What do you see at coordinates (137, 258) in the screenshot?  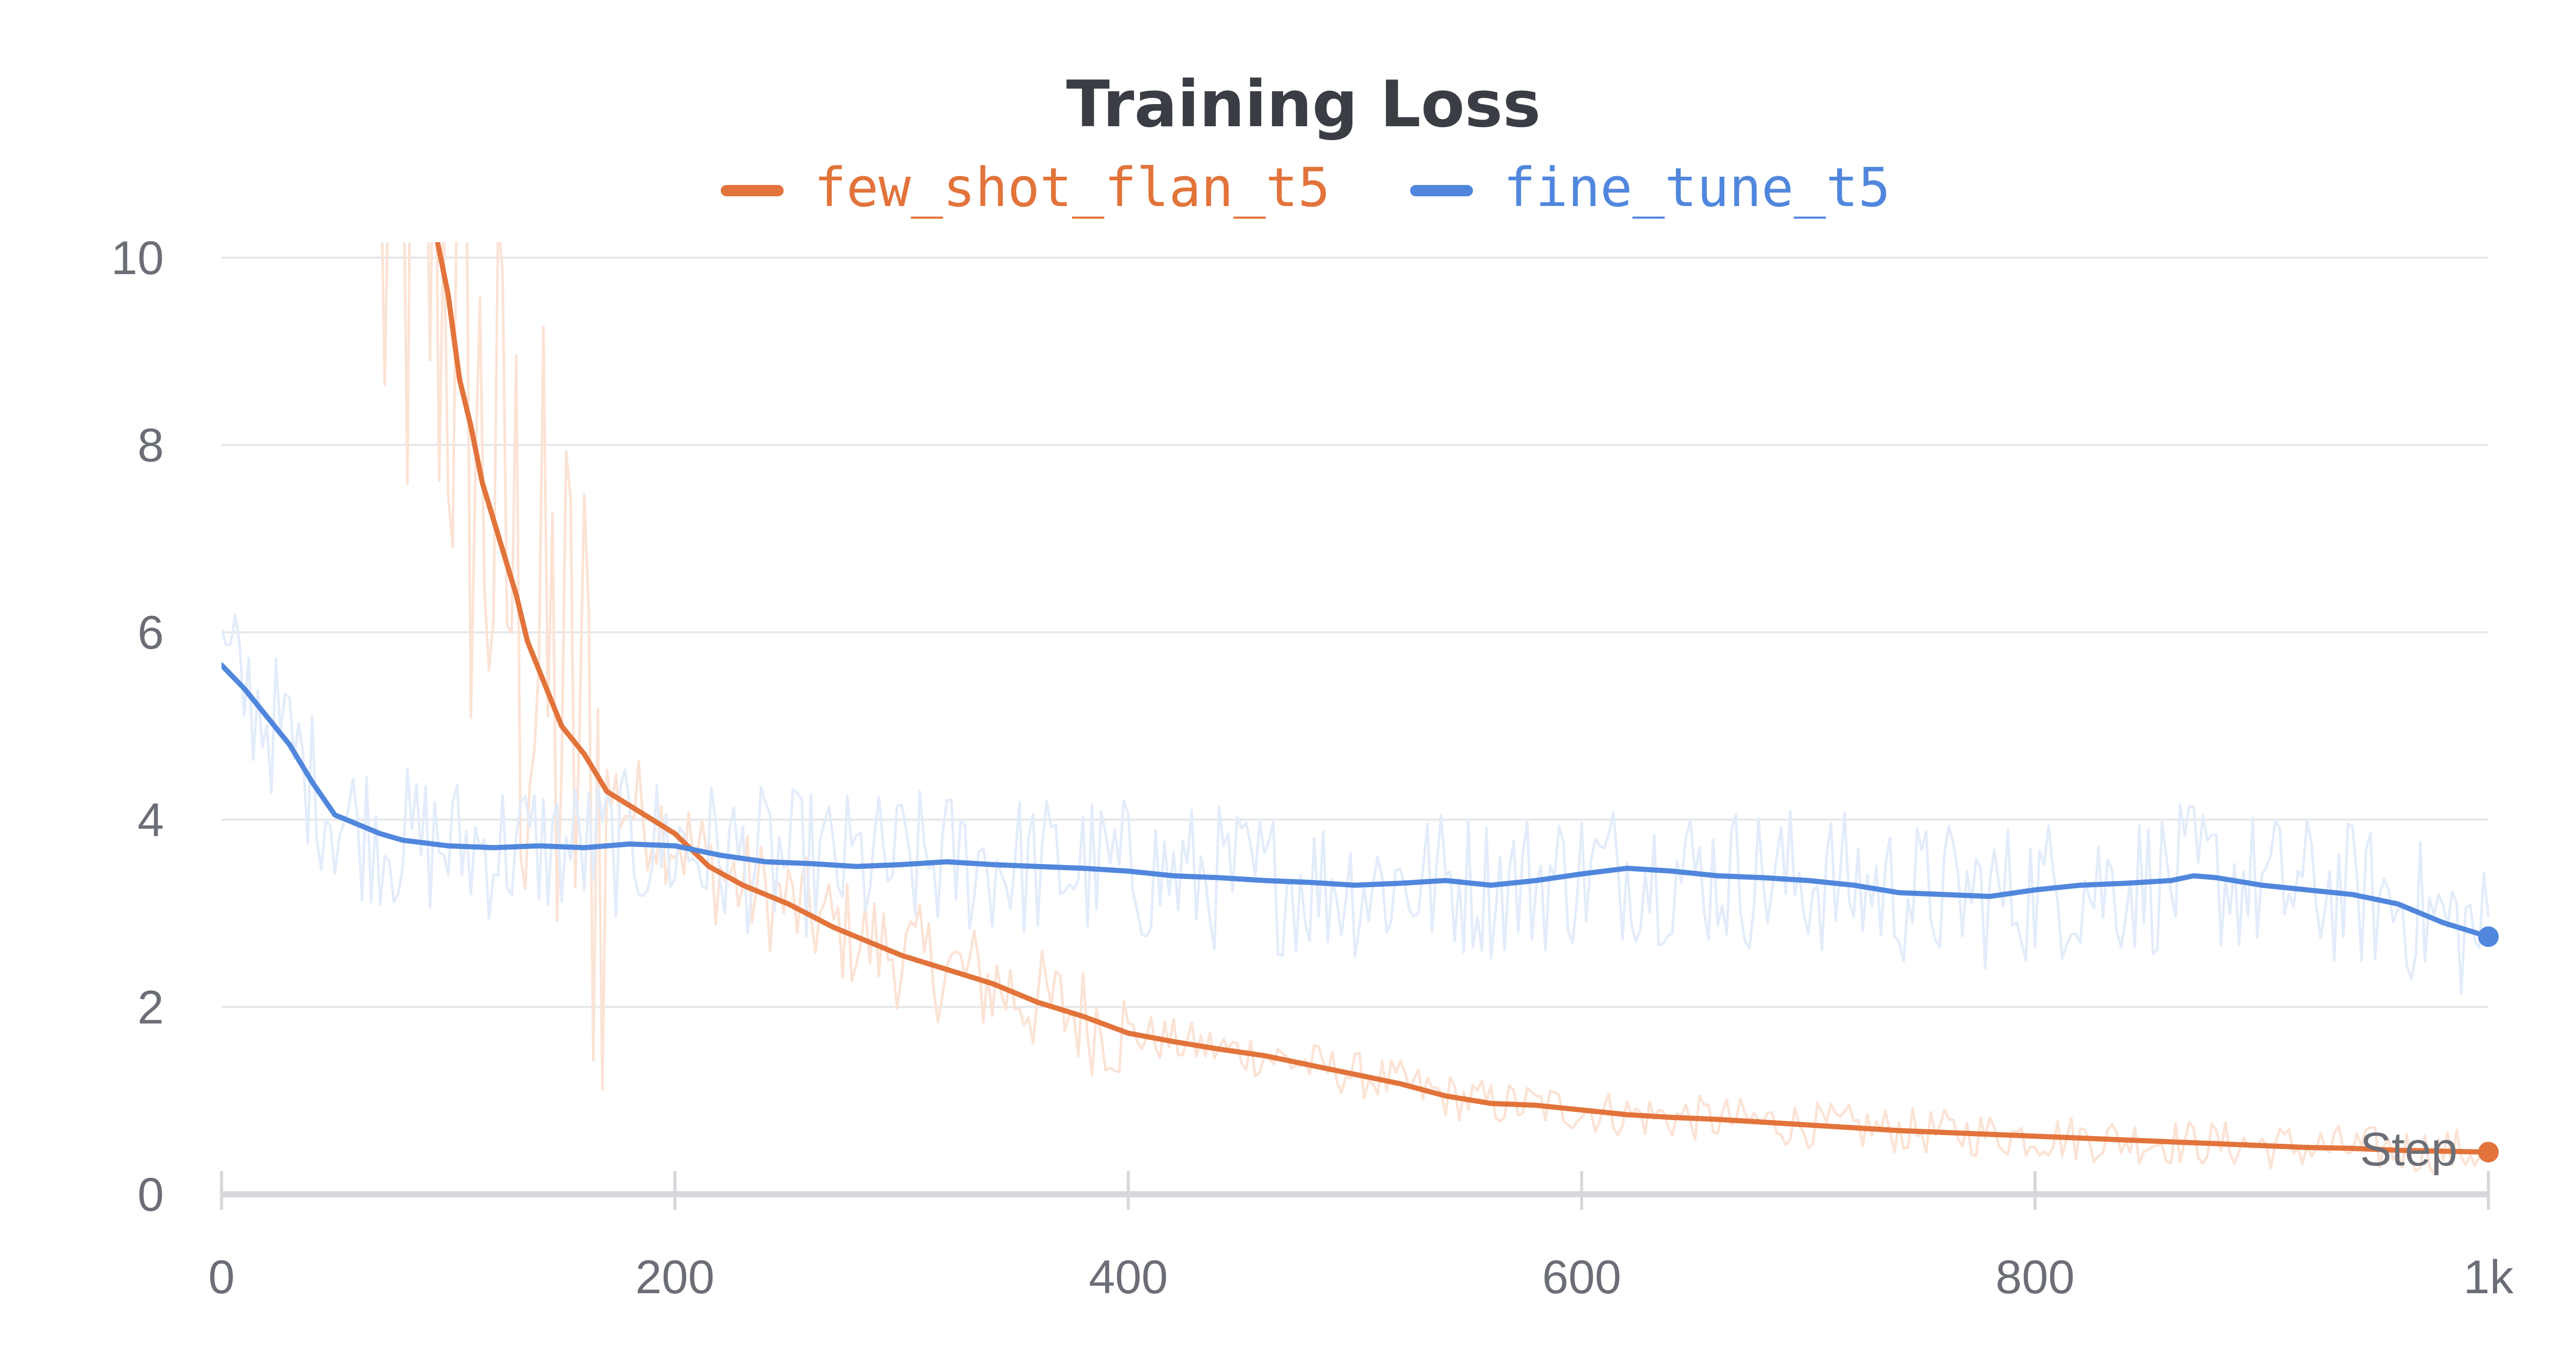 I see `y-tick-label: 10` at bounding box center [137, 258].